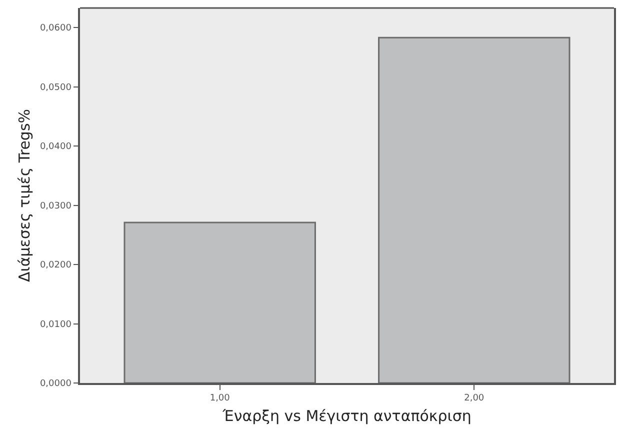 The width and height of the screenshot is (624, 441). Describe the element at coordinates (220, 399) in the screenshot. I see `x-tick-label: 1,00` at that location.